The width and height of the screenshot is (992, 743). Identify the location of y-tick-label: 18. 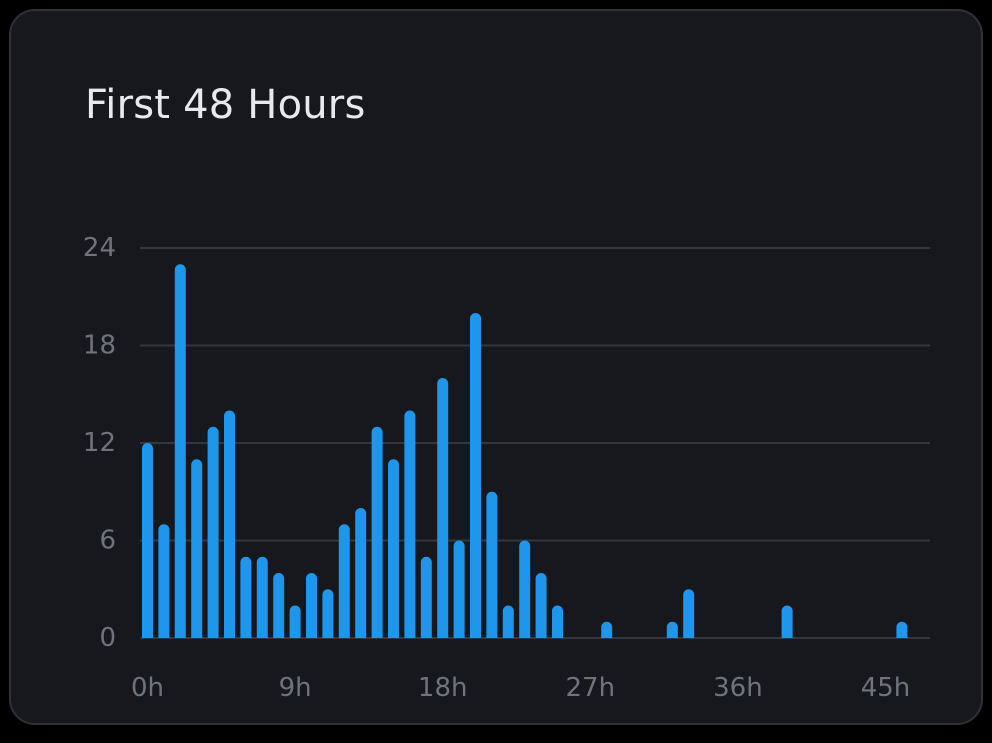
(99, 346).